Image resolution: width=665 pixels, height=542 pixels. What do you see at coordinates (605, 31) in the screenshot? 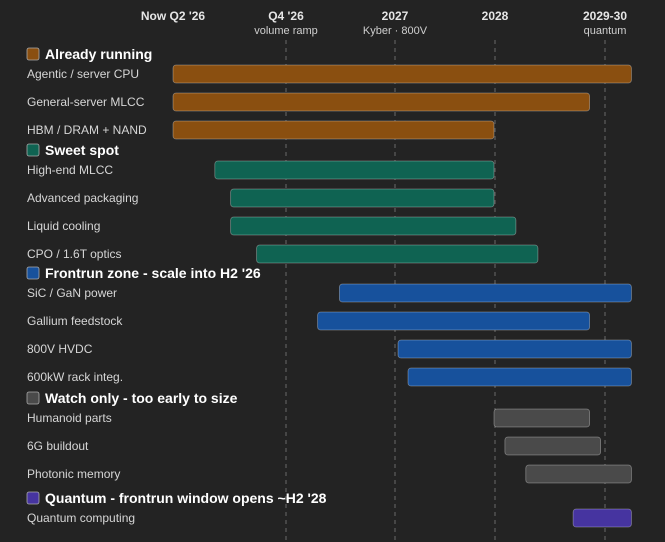
I see `timeline-tick-sublabel: quantum` at bounding box center [605, 31].